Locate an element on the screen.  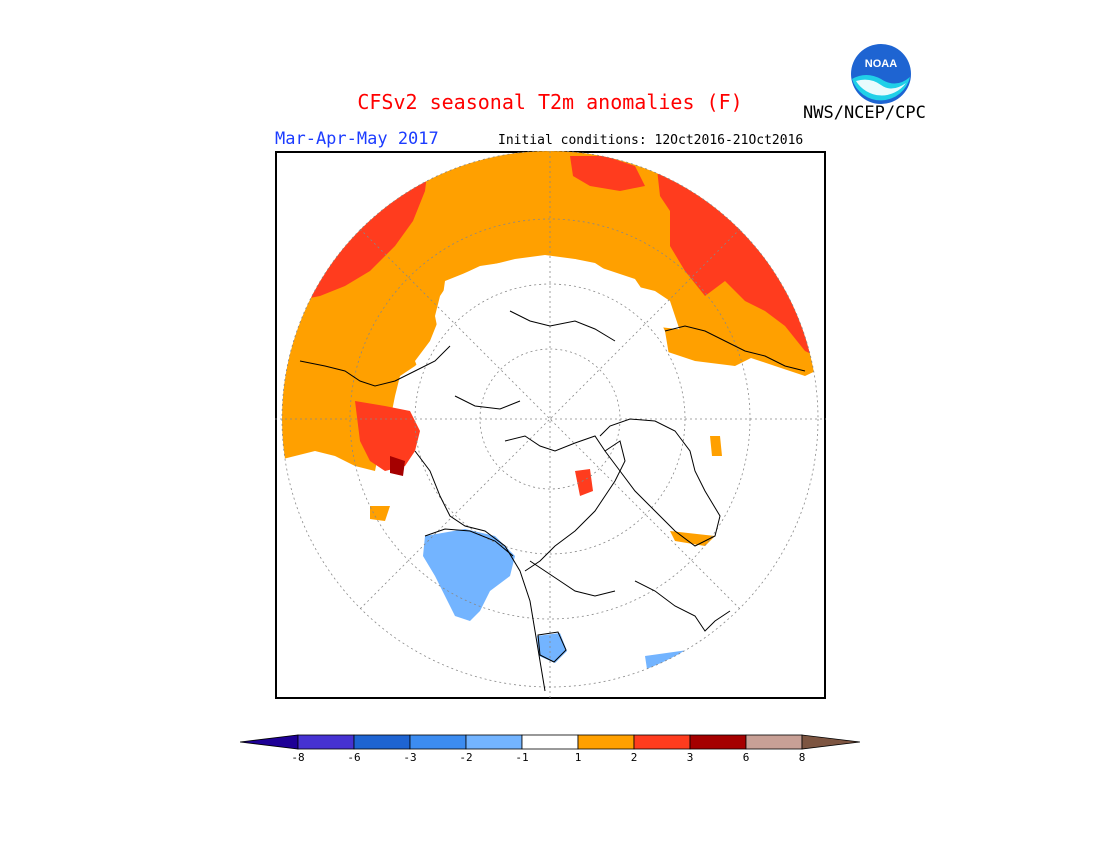
map-title: CFSv2 seasonal T2m anomalies (F) is located at coordinates (550, 102).